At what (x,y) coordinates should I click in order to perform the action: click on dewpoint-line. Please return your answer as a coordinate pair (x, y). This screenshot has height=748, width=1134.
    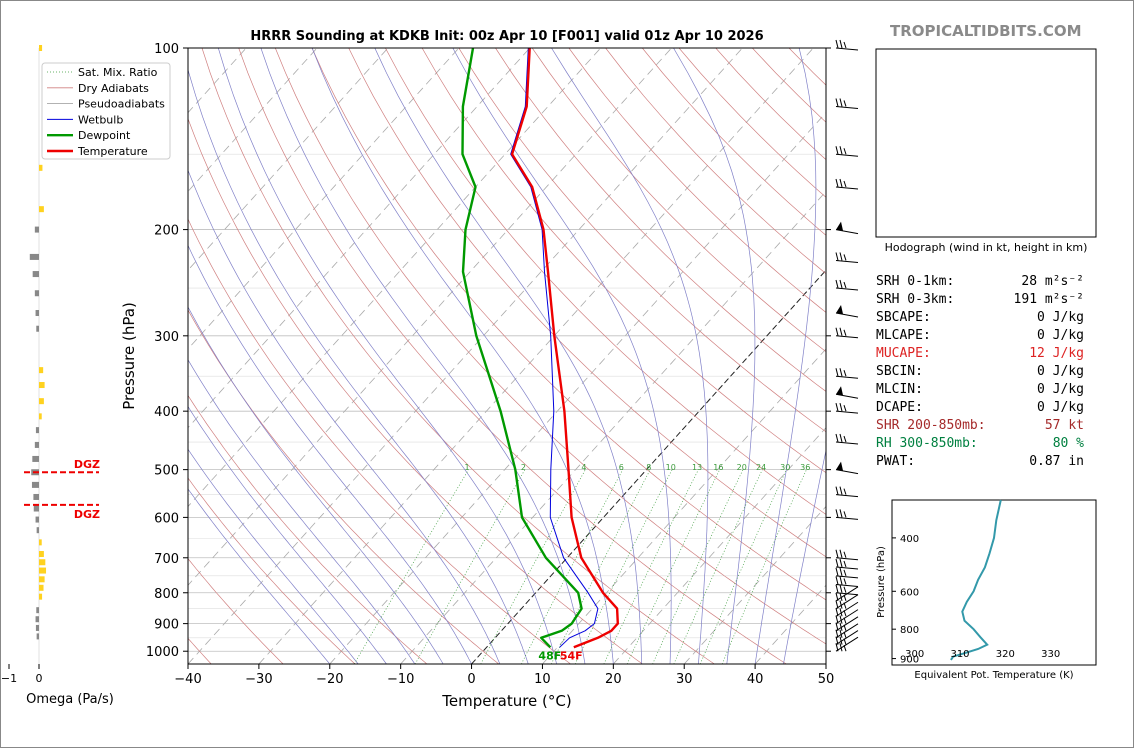
    Looking at the image, I should click on (522, 348).